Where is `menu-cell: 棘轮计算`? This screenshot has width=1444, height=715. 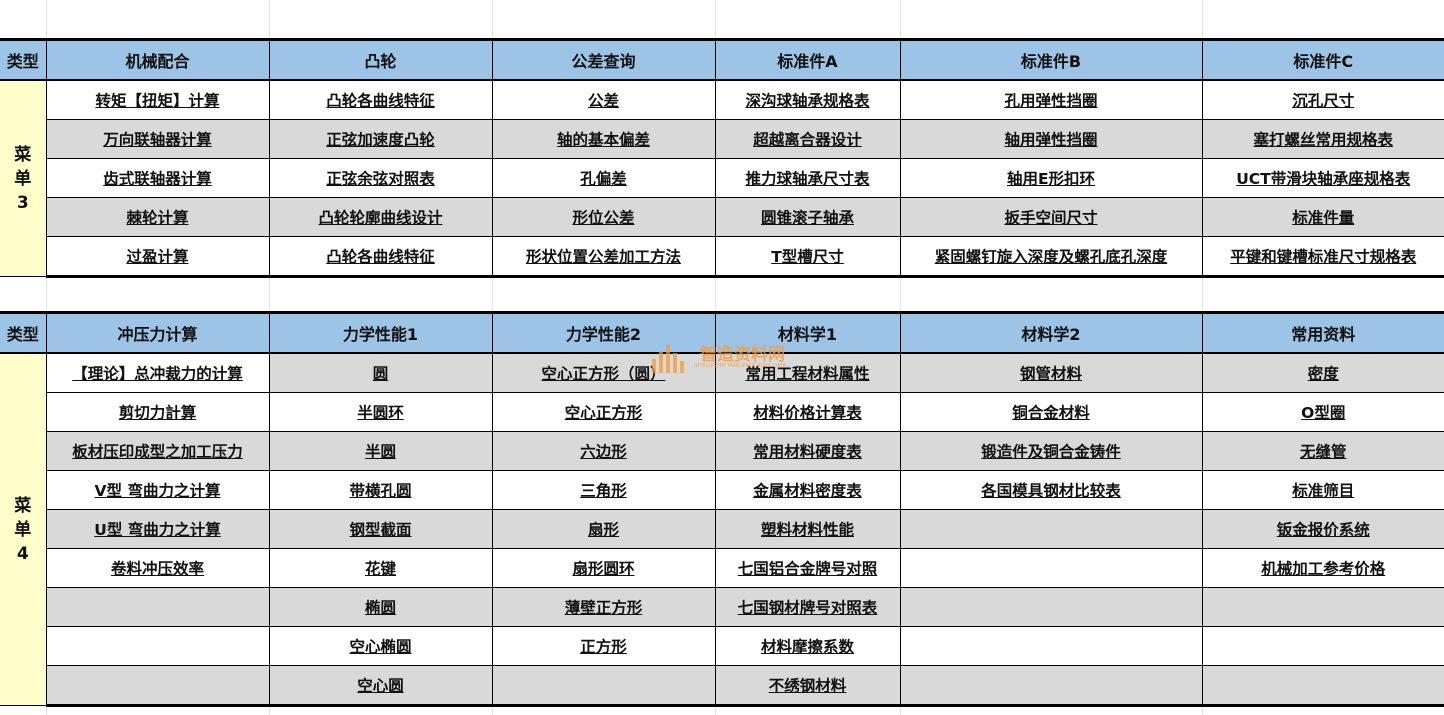
menu-cell: 棘轮计算 is located at coordinates (157, 217).